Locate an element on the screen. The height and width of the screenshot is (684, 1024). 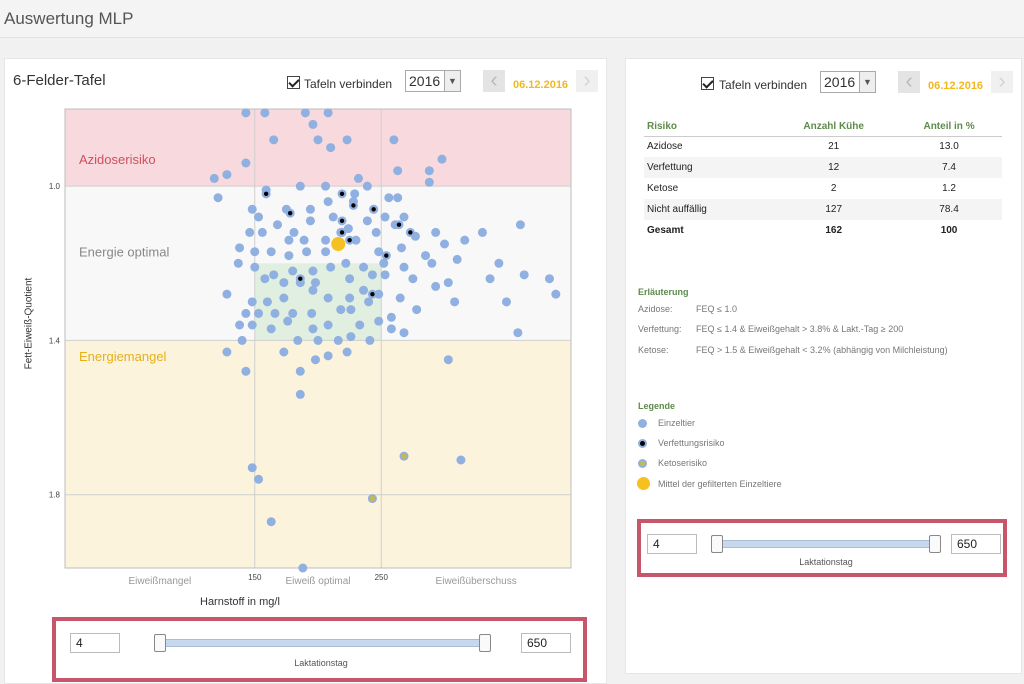
top-bar: Auswertung MLP is located at coordinates (512, 19).